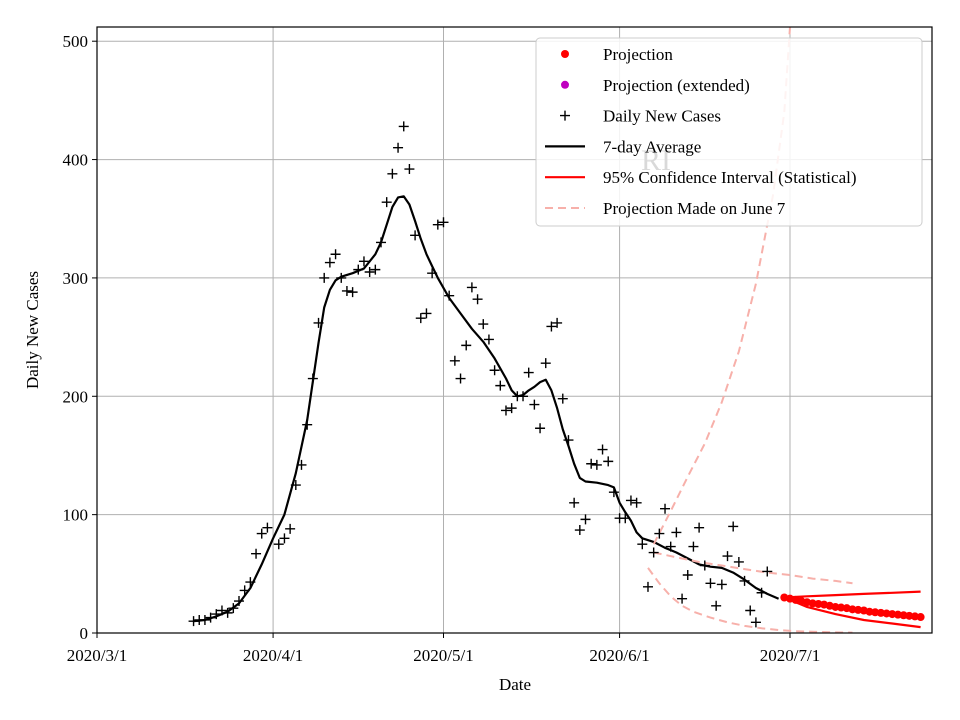 The image size is (960, 720). I want to click on x-tick-label: 2020/6/1, so click(619, 655).